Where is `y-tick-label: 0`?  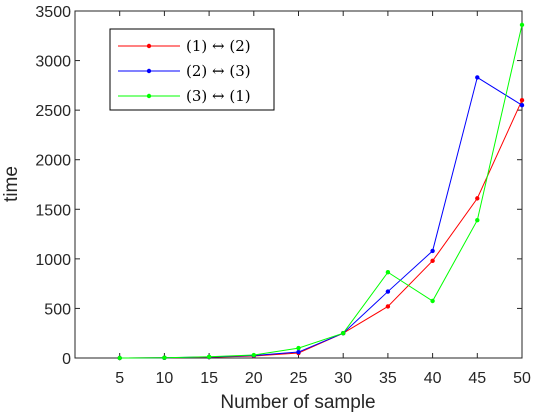 y-tick-label: 0 is located at coordinates (66, 359).